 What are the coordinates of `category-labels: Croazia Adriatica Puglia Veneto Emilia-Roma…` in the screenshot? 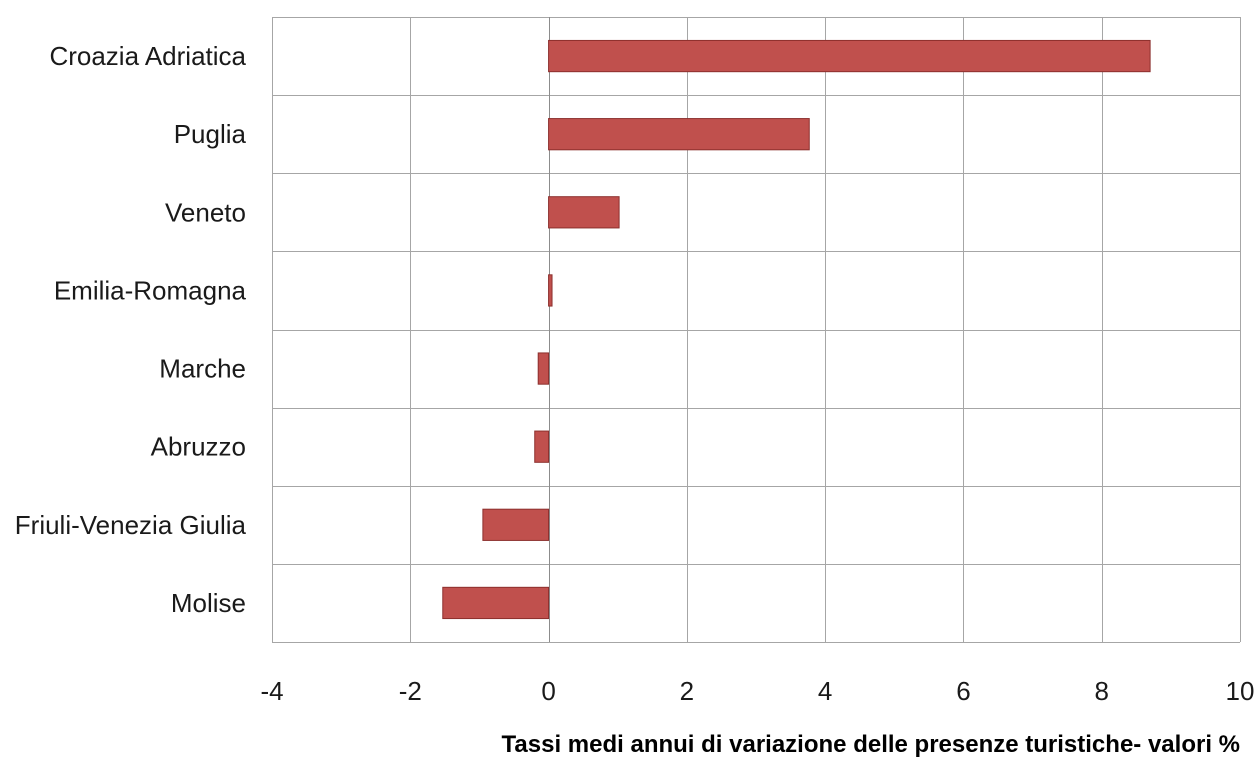 It's located at (131, 329).